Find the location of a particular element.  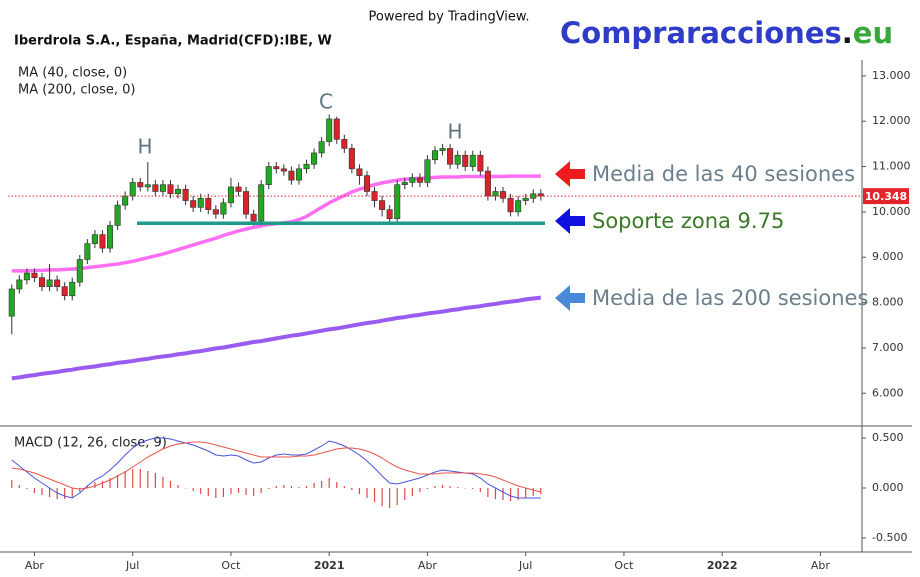

y-tick-label: 10.000 is located at coordinates (891, 211).